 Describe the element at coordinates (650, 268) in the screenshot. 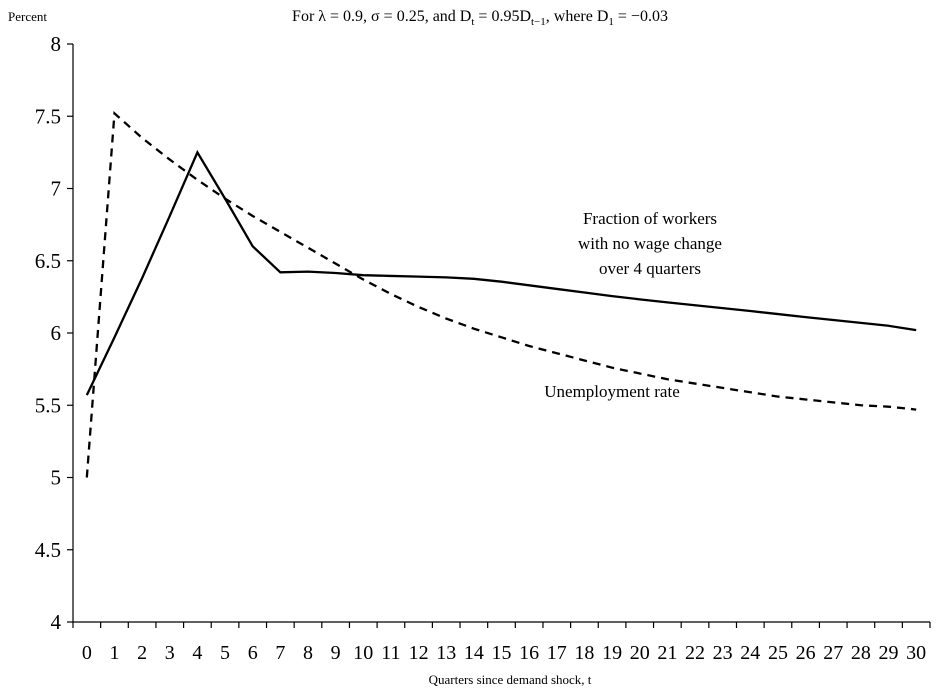

I see `series-label-fraction-line-3: over 4 quarters` at that location.